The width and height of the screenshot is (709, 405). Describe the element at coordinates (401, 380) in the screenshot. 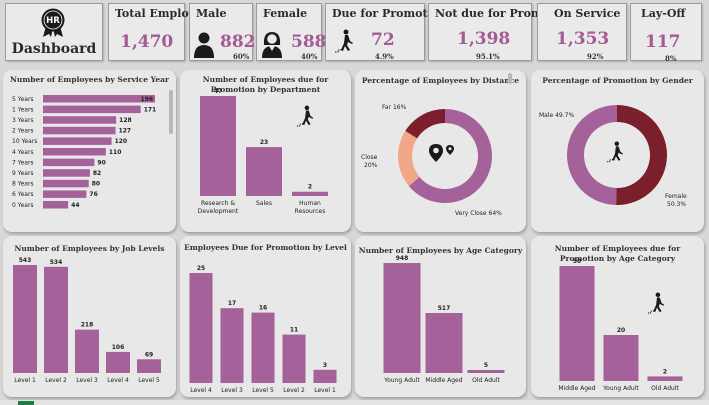

I see `age-category-tick-label: Young Adult` at that location.